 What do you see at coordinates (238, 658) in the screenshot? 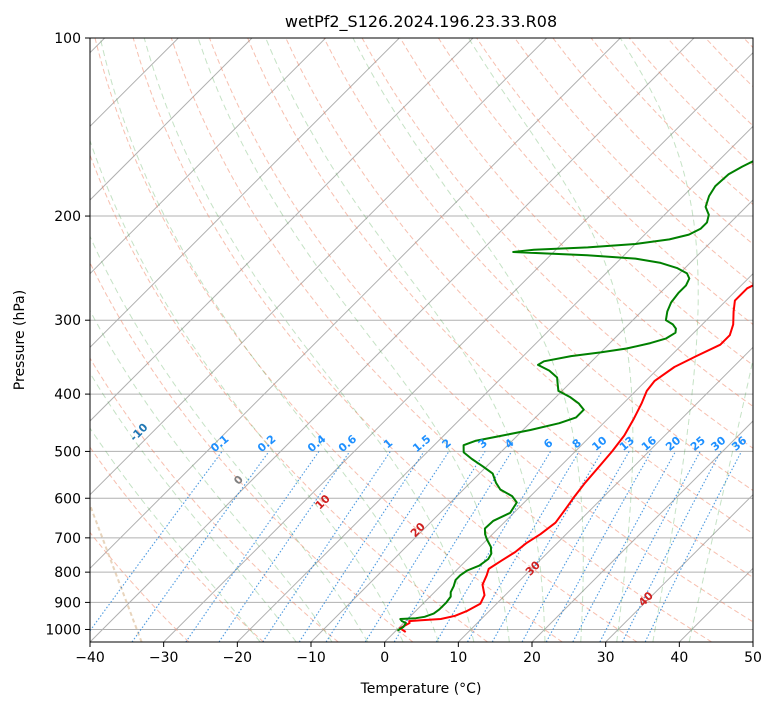
I see `x-tick-label: −20` at bounding box center [238, 658].